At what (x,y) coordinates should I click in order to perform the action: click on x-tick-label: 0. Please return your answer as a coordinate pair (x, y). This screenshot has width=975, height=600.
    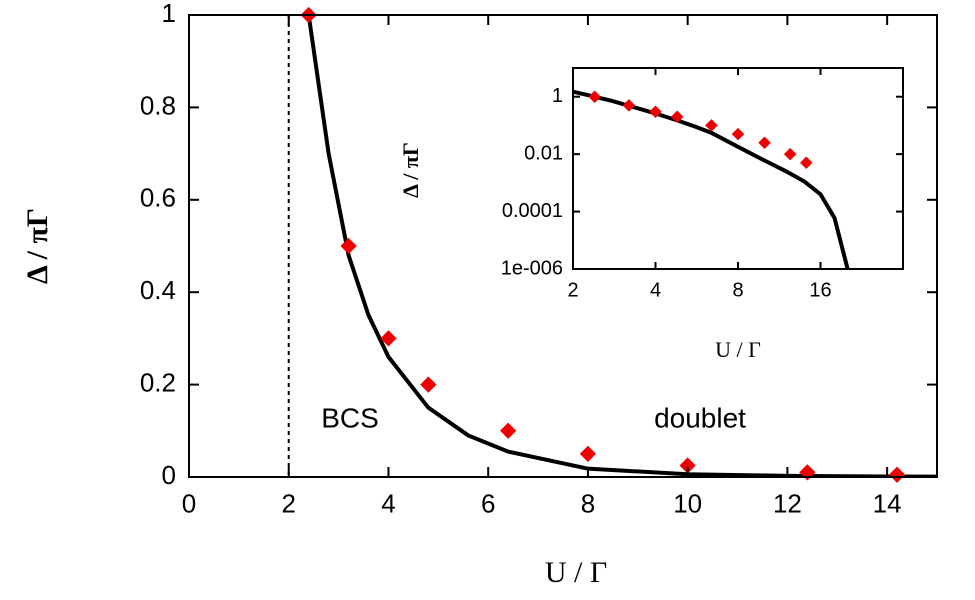
    Looking at the image, I should click on (189, 503).